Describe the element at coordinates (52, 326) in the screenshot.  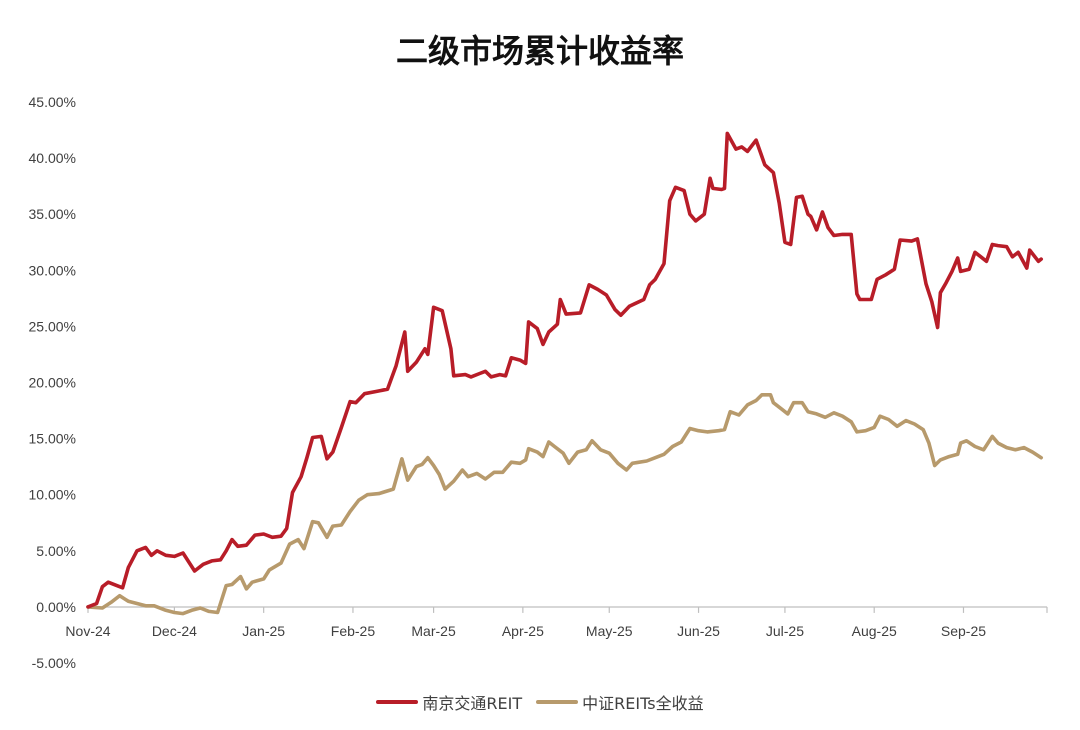
I see `y-tick-label: 25.00%` at that location.